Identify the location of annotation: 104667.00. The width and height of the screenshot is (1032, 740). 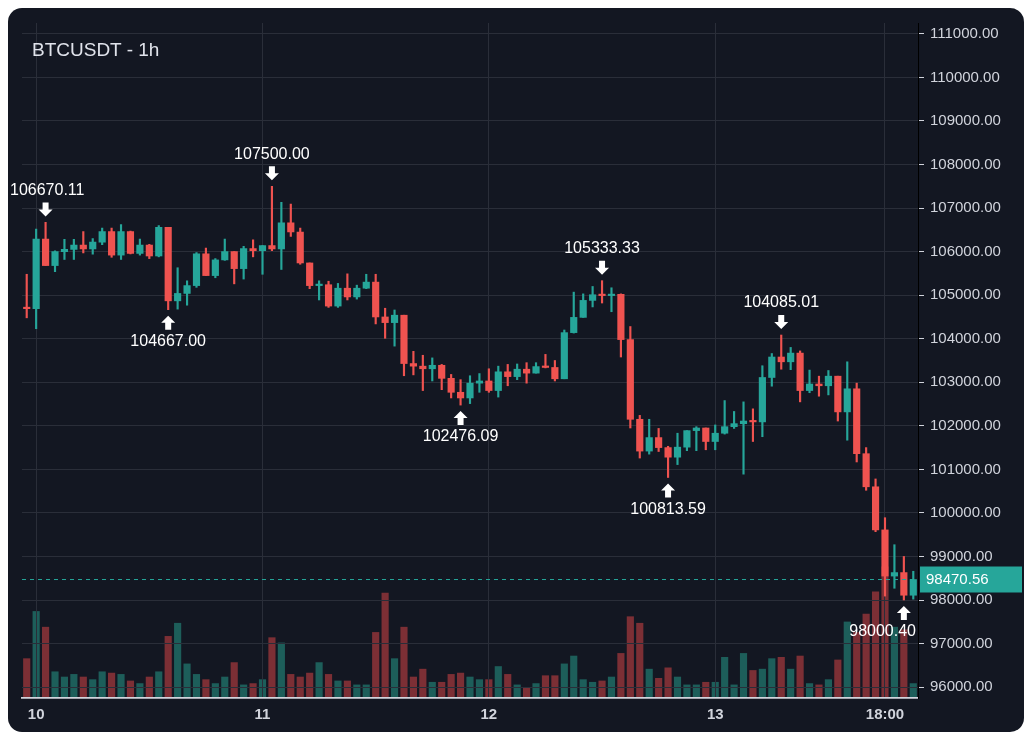
(168, 341).